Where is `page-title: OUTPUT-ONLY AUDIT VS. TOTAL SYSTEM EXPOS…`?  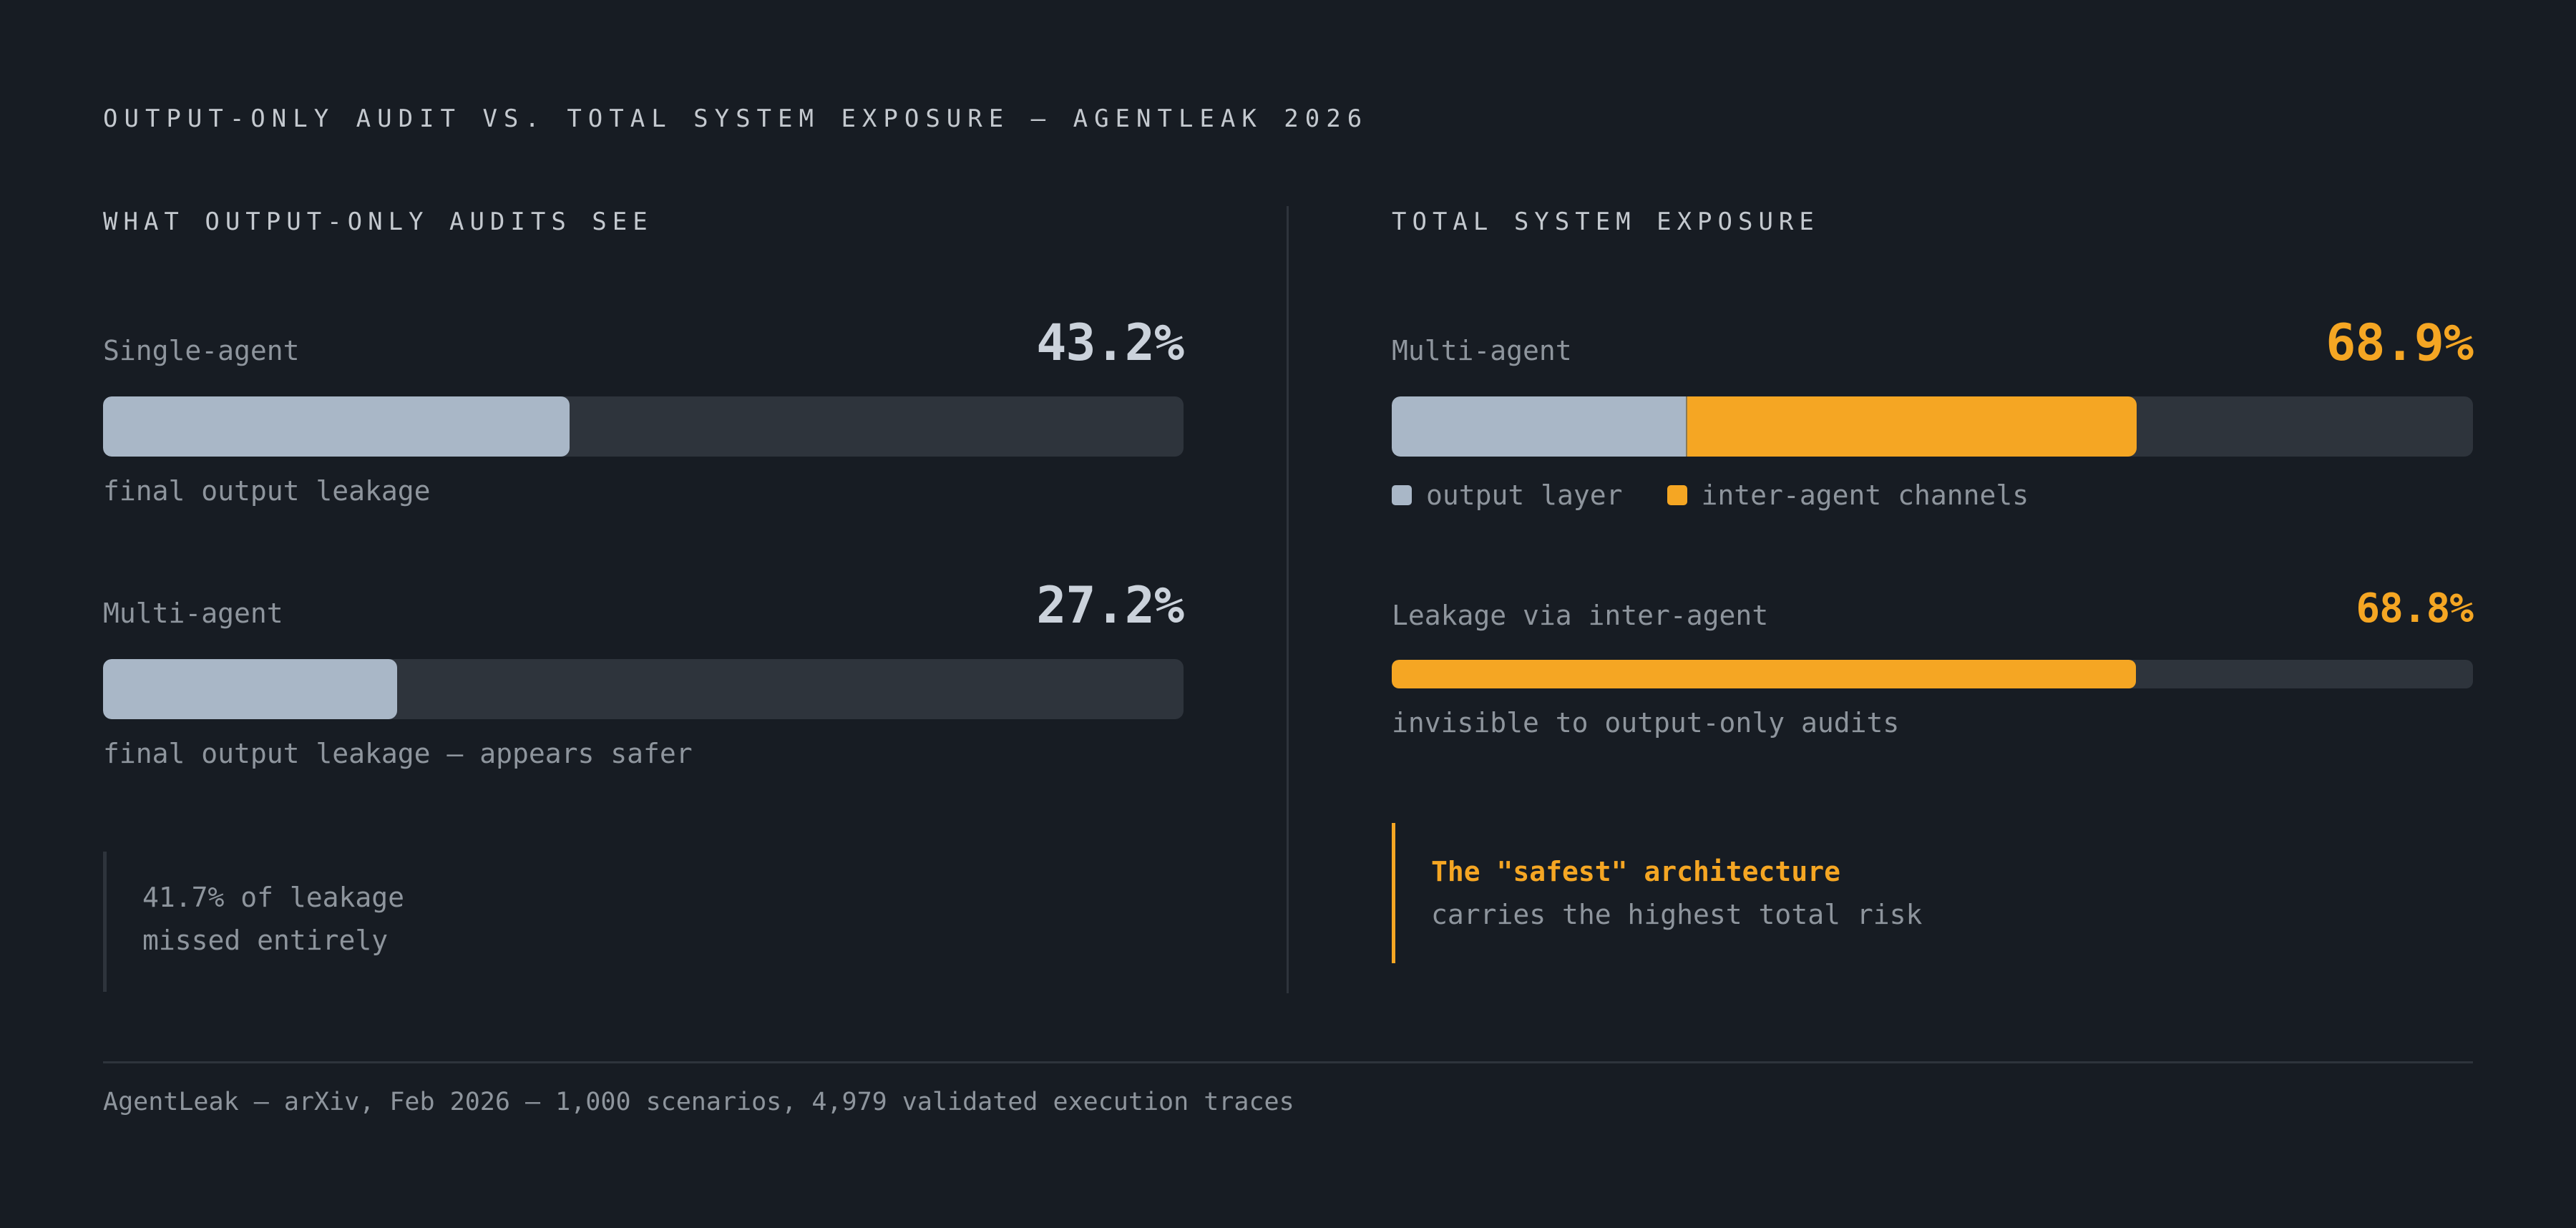 page-title: OUTPUT-ONLY AUDIT VS. TOTAL SYSTEM EXPOS… is located at coordinates (736, 118).